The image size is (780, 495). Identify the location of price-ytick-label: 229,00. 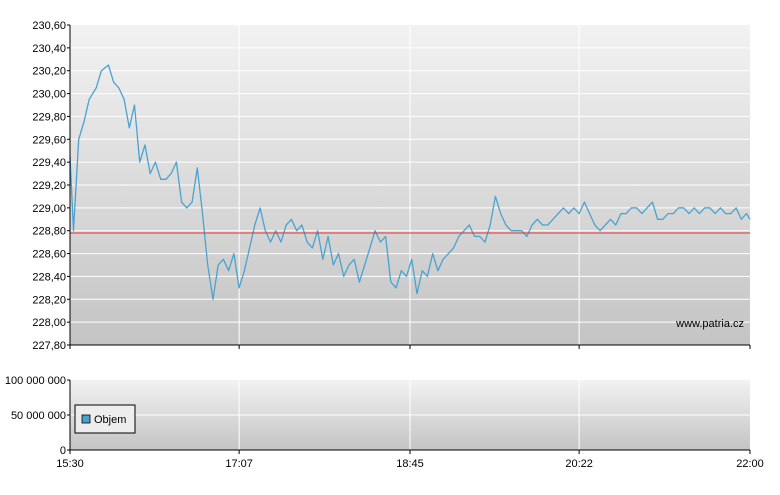
(49, 209).